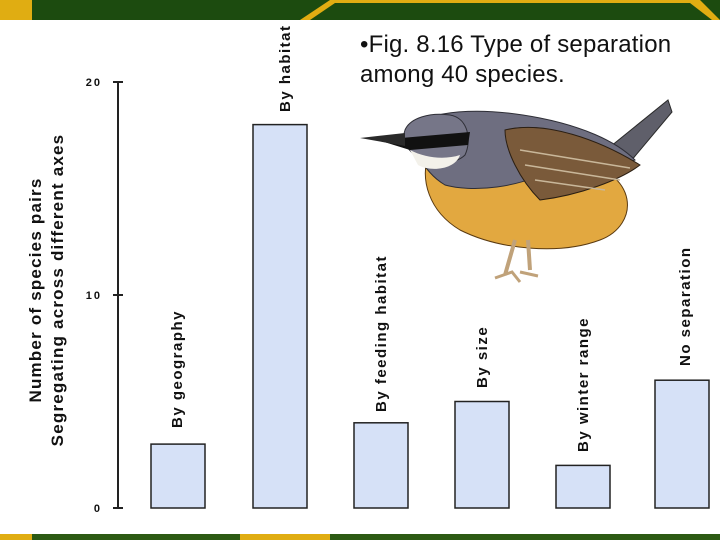 The height and width of the screenshot is (540, 720). Describe the element at coordinates (98, 509) in the screenshot. I see `y-tick-label: 0` at that location.